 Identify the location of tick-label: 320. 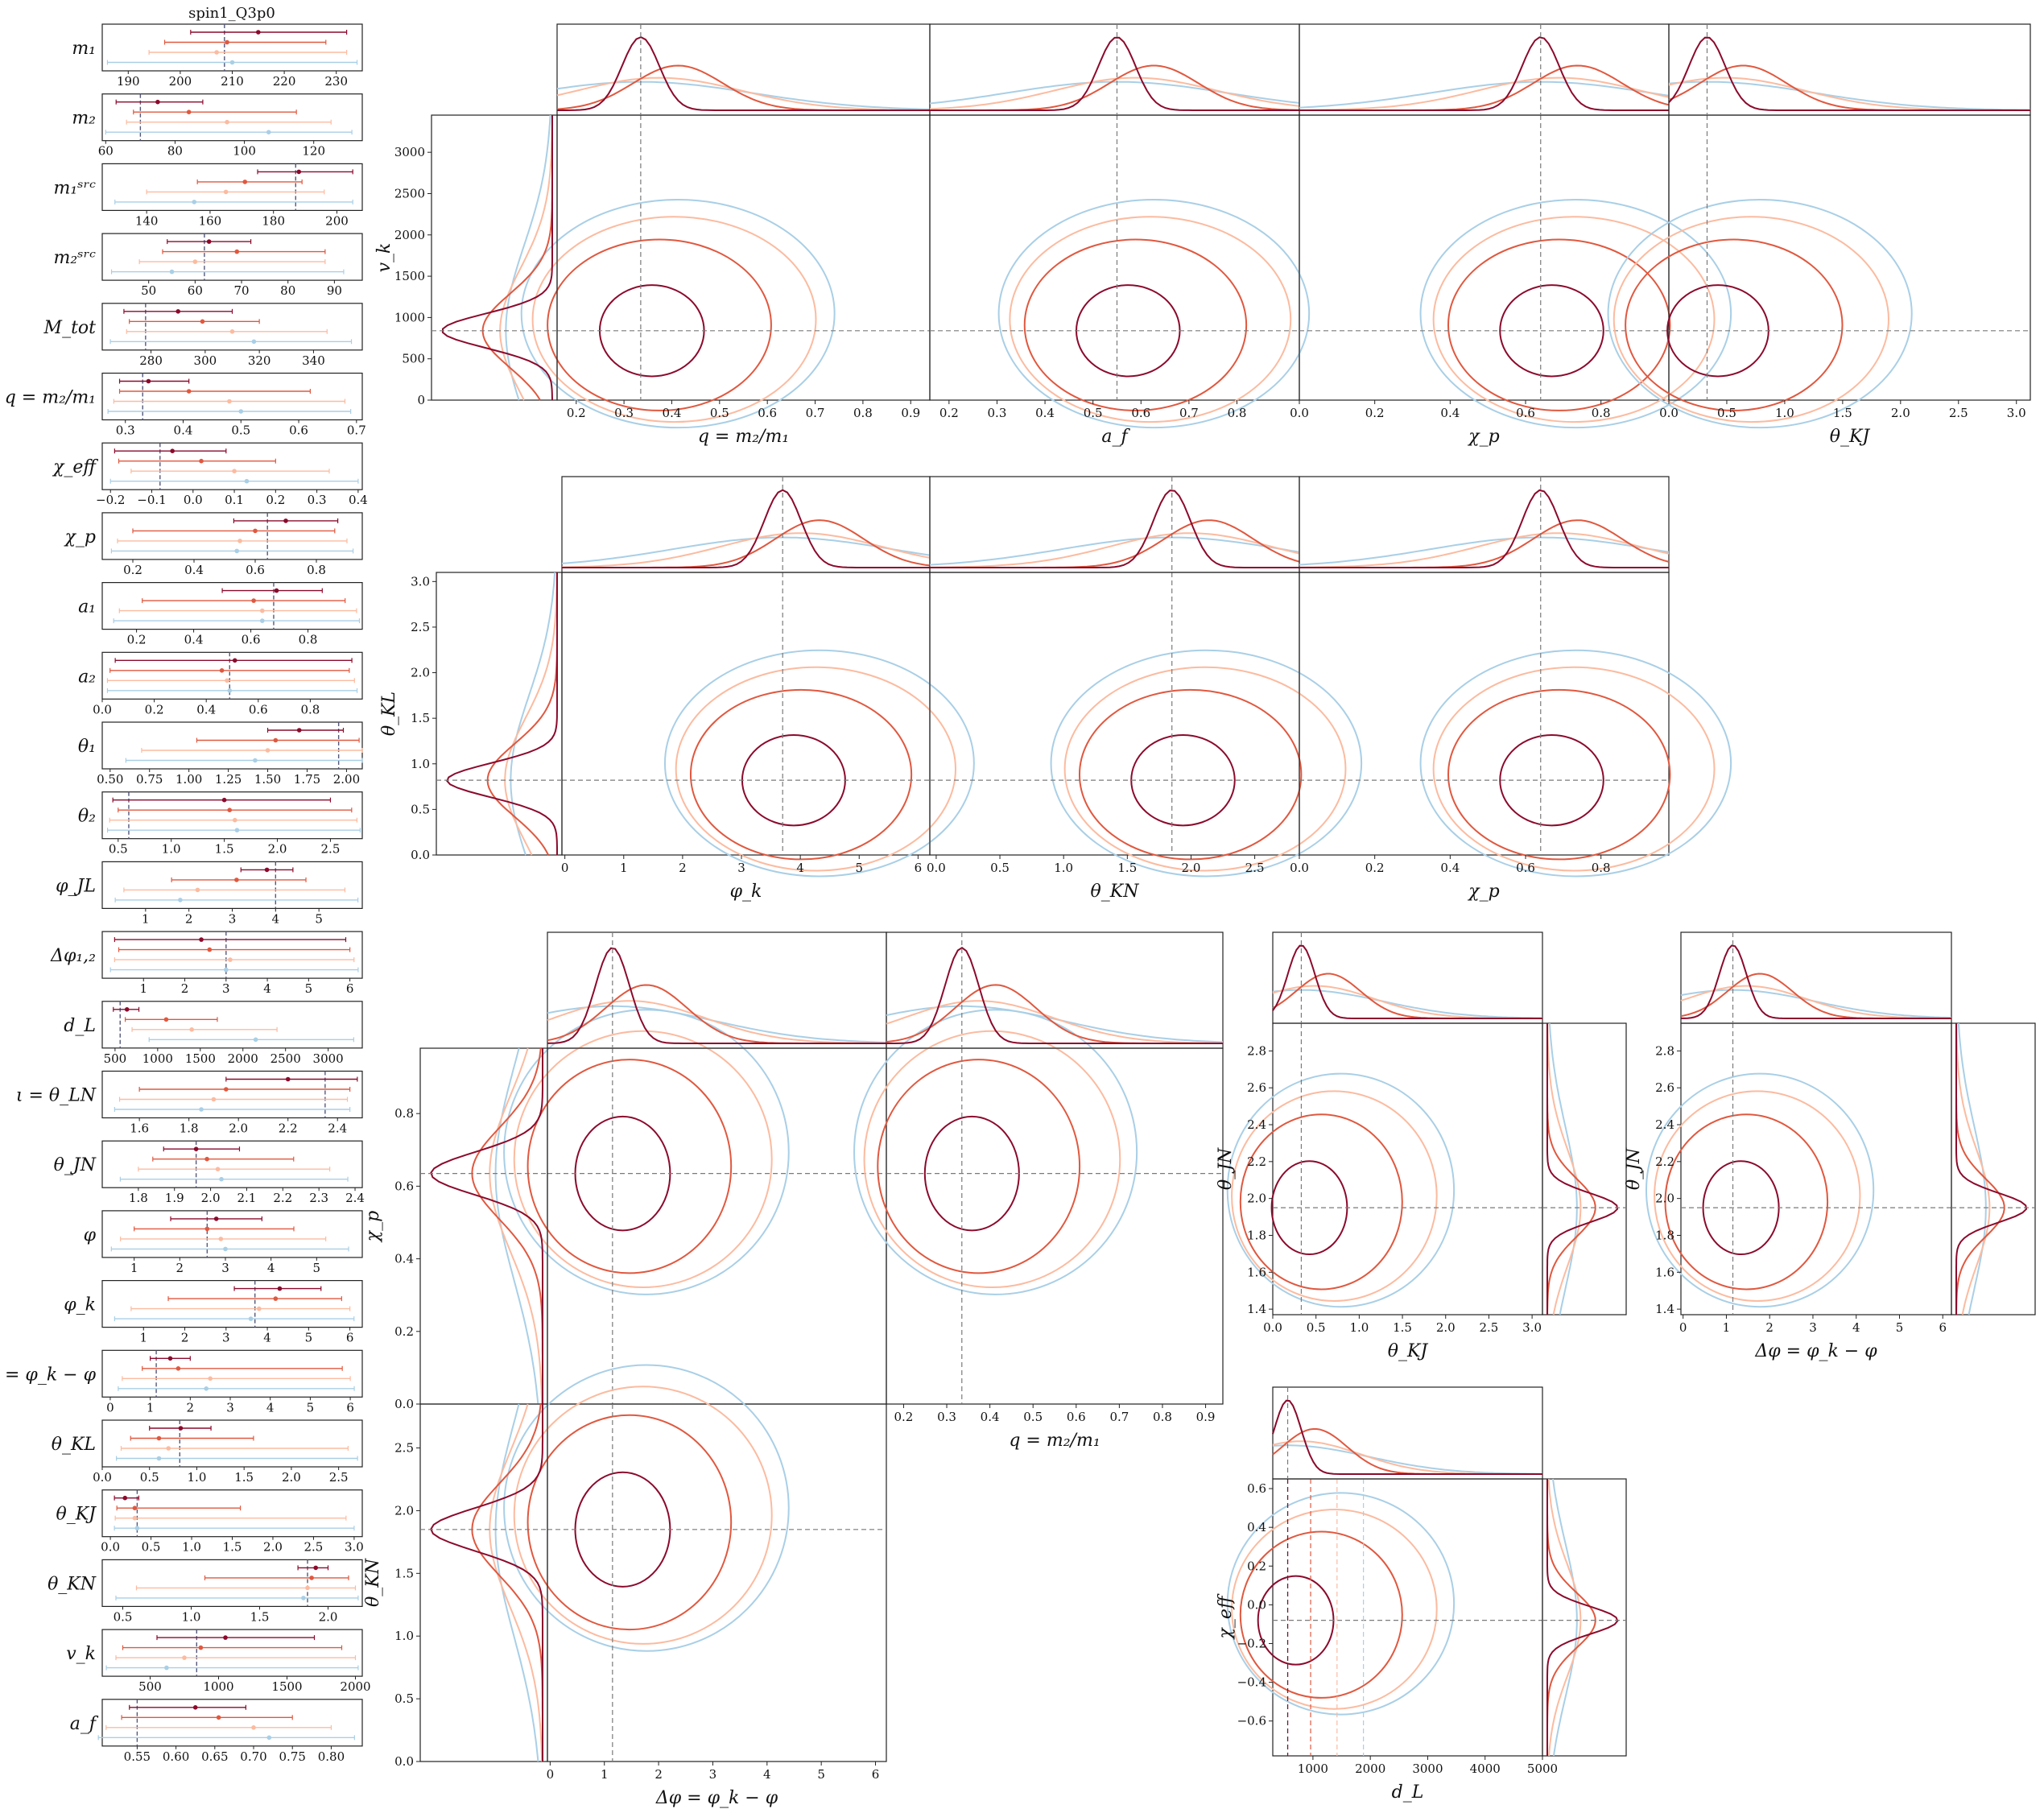
(259, 360).